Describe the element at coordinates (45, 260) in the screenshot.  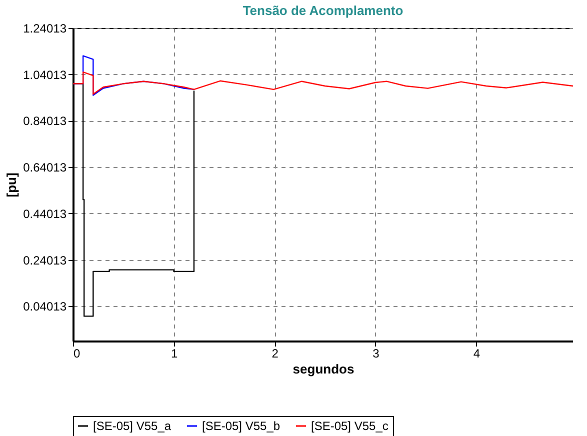
I see `y-tick-label: 0.24013` at that location.